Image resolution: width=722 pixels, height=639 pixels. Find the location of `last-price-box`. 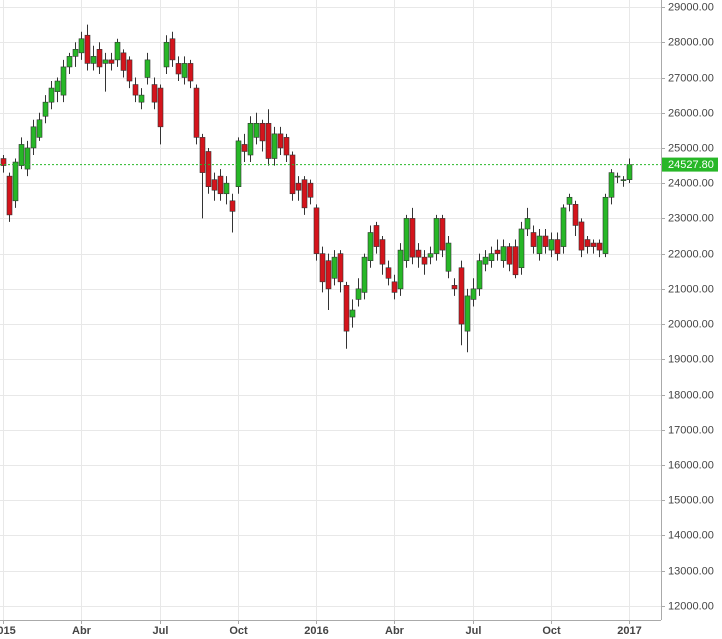

last-price-box is located at coordinates (690, 164).